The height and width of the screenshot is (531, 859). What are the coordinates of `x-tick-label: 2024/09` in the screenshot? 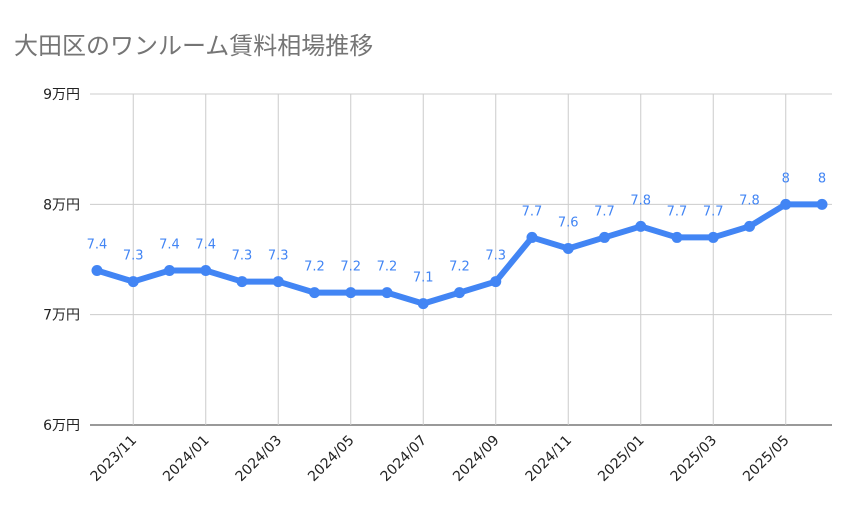 It's located at (476, 459).